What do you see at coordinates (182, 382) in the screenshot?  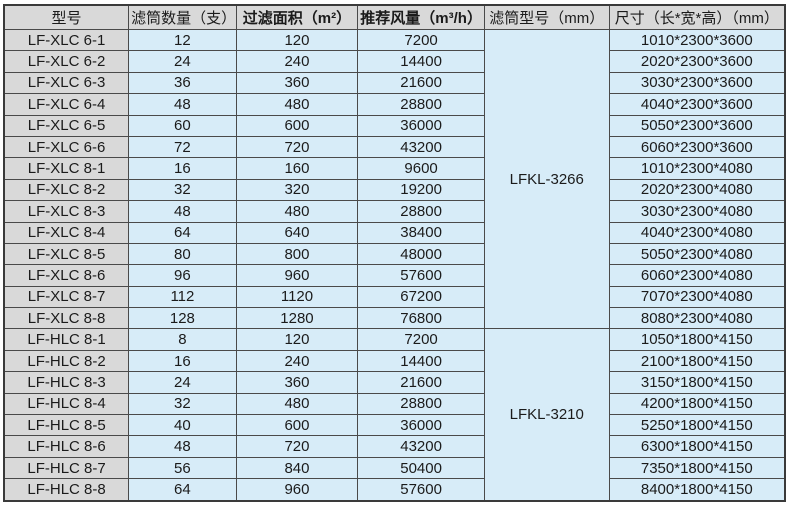 I see `quantity-cell: 24` at bounding box center [182, 382].